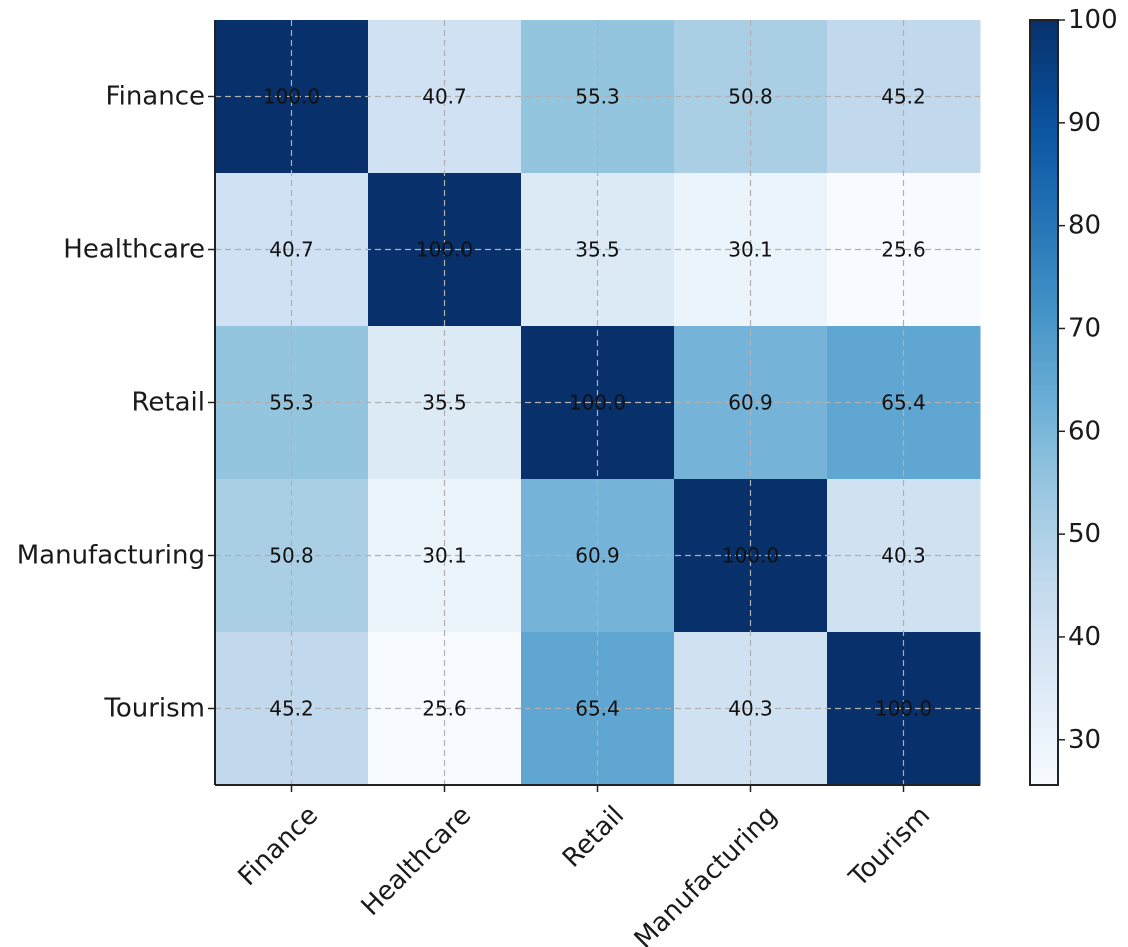 This screenshot has width=1128, height=947. Describe the element at coordinates (1084, 123) in the screenshot. I see `colorbar-tick-label: 90` at that location.